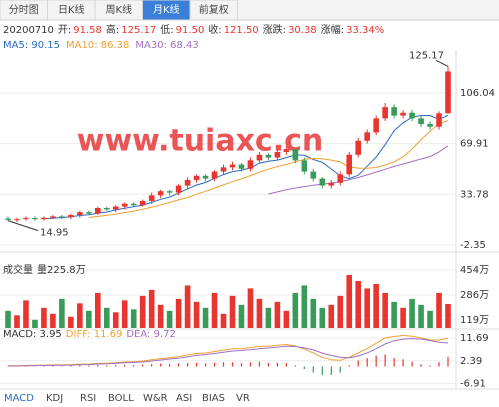 The height and width of the screenshot is (407, 499). What do you see at coordinates (474, 320) in the screenshot?
I see `y-tick-label: 119万` at bounding box center [474, 320].